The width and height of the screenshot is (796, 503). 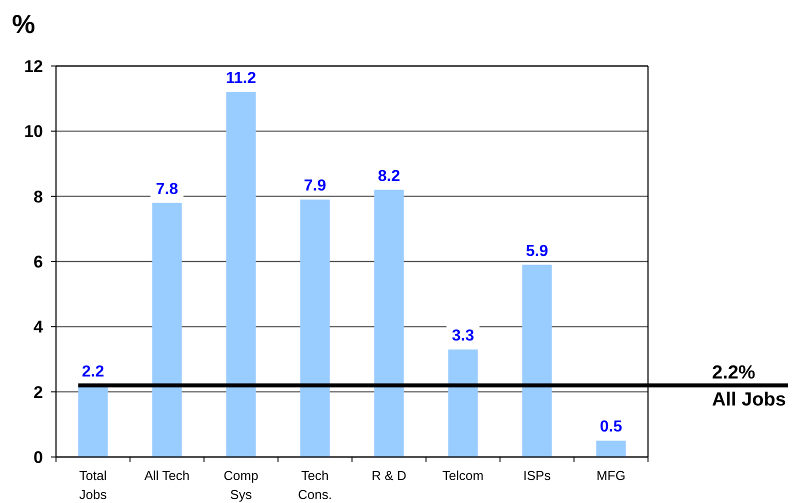 I want to click on x-tick-label: All Tech, so click(x=167, y=475).